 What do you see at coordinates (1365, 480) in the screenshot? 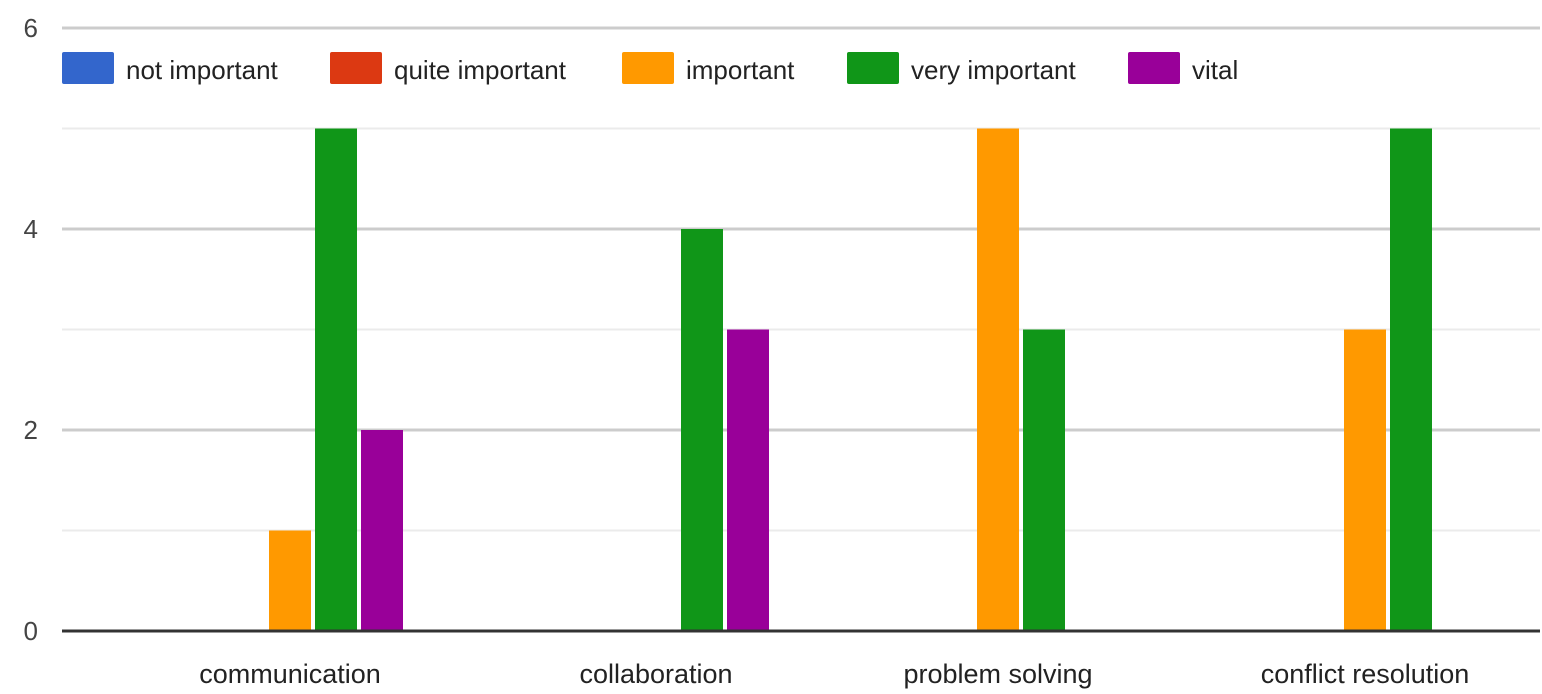
I see `bar-important-conflict-resolution` at bounding box center [1365, 480].